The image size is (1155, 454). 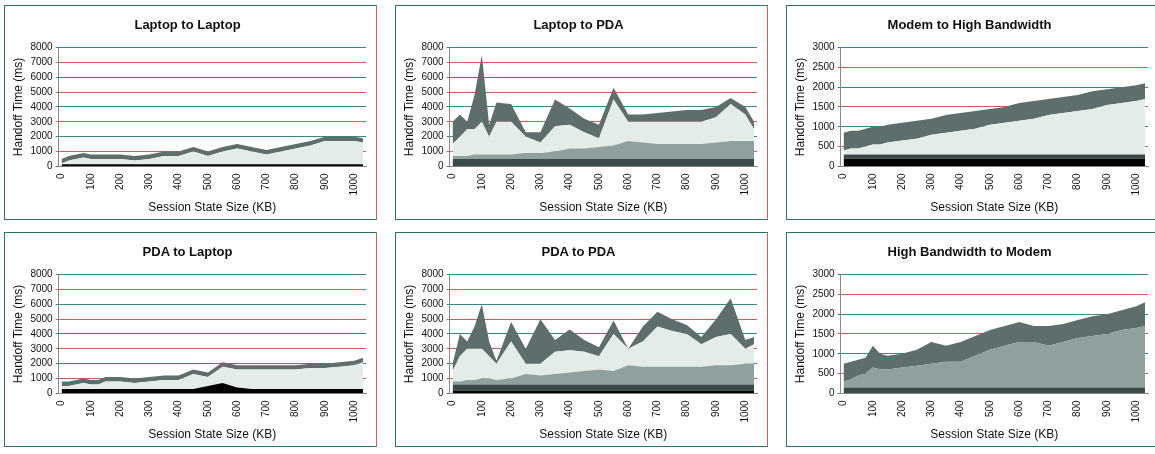 I want to click on chart-title: Laptop to PDA, so click(x=579, y=25).